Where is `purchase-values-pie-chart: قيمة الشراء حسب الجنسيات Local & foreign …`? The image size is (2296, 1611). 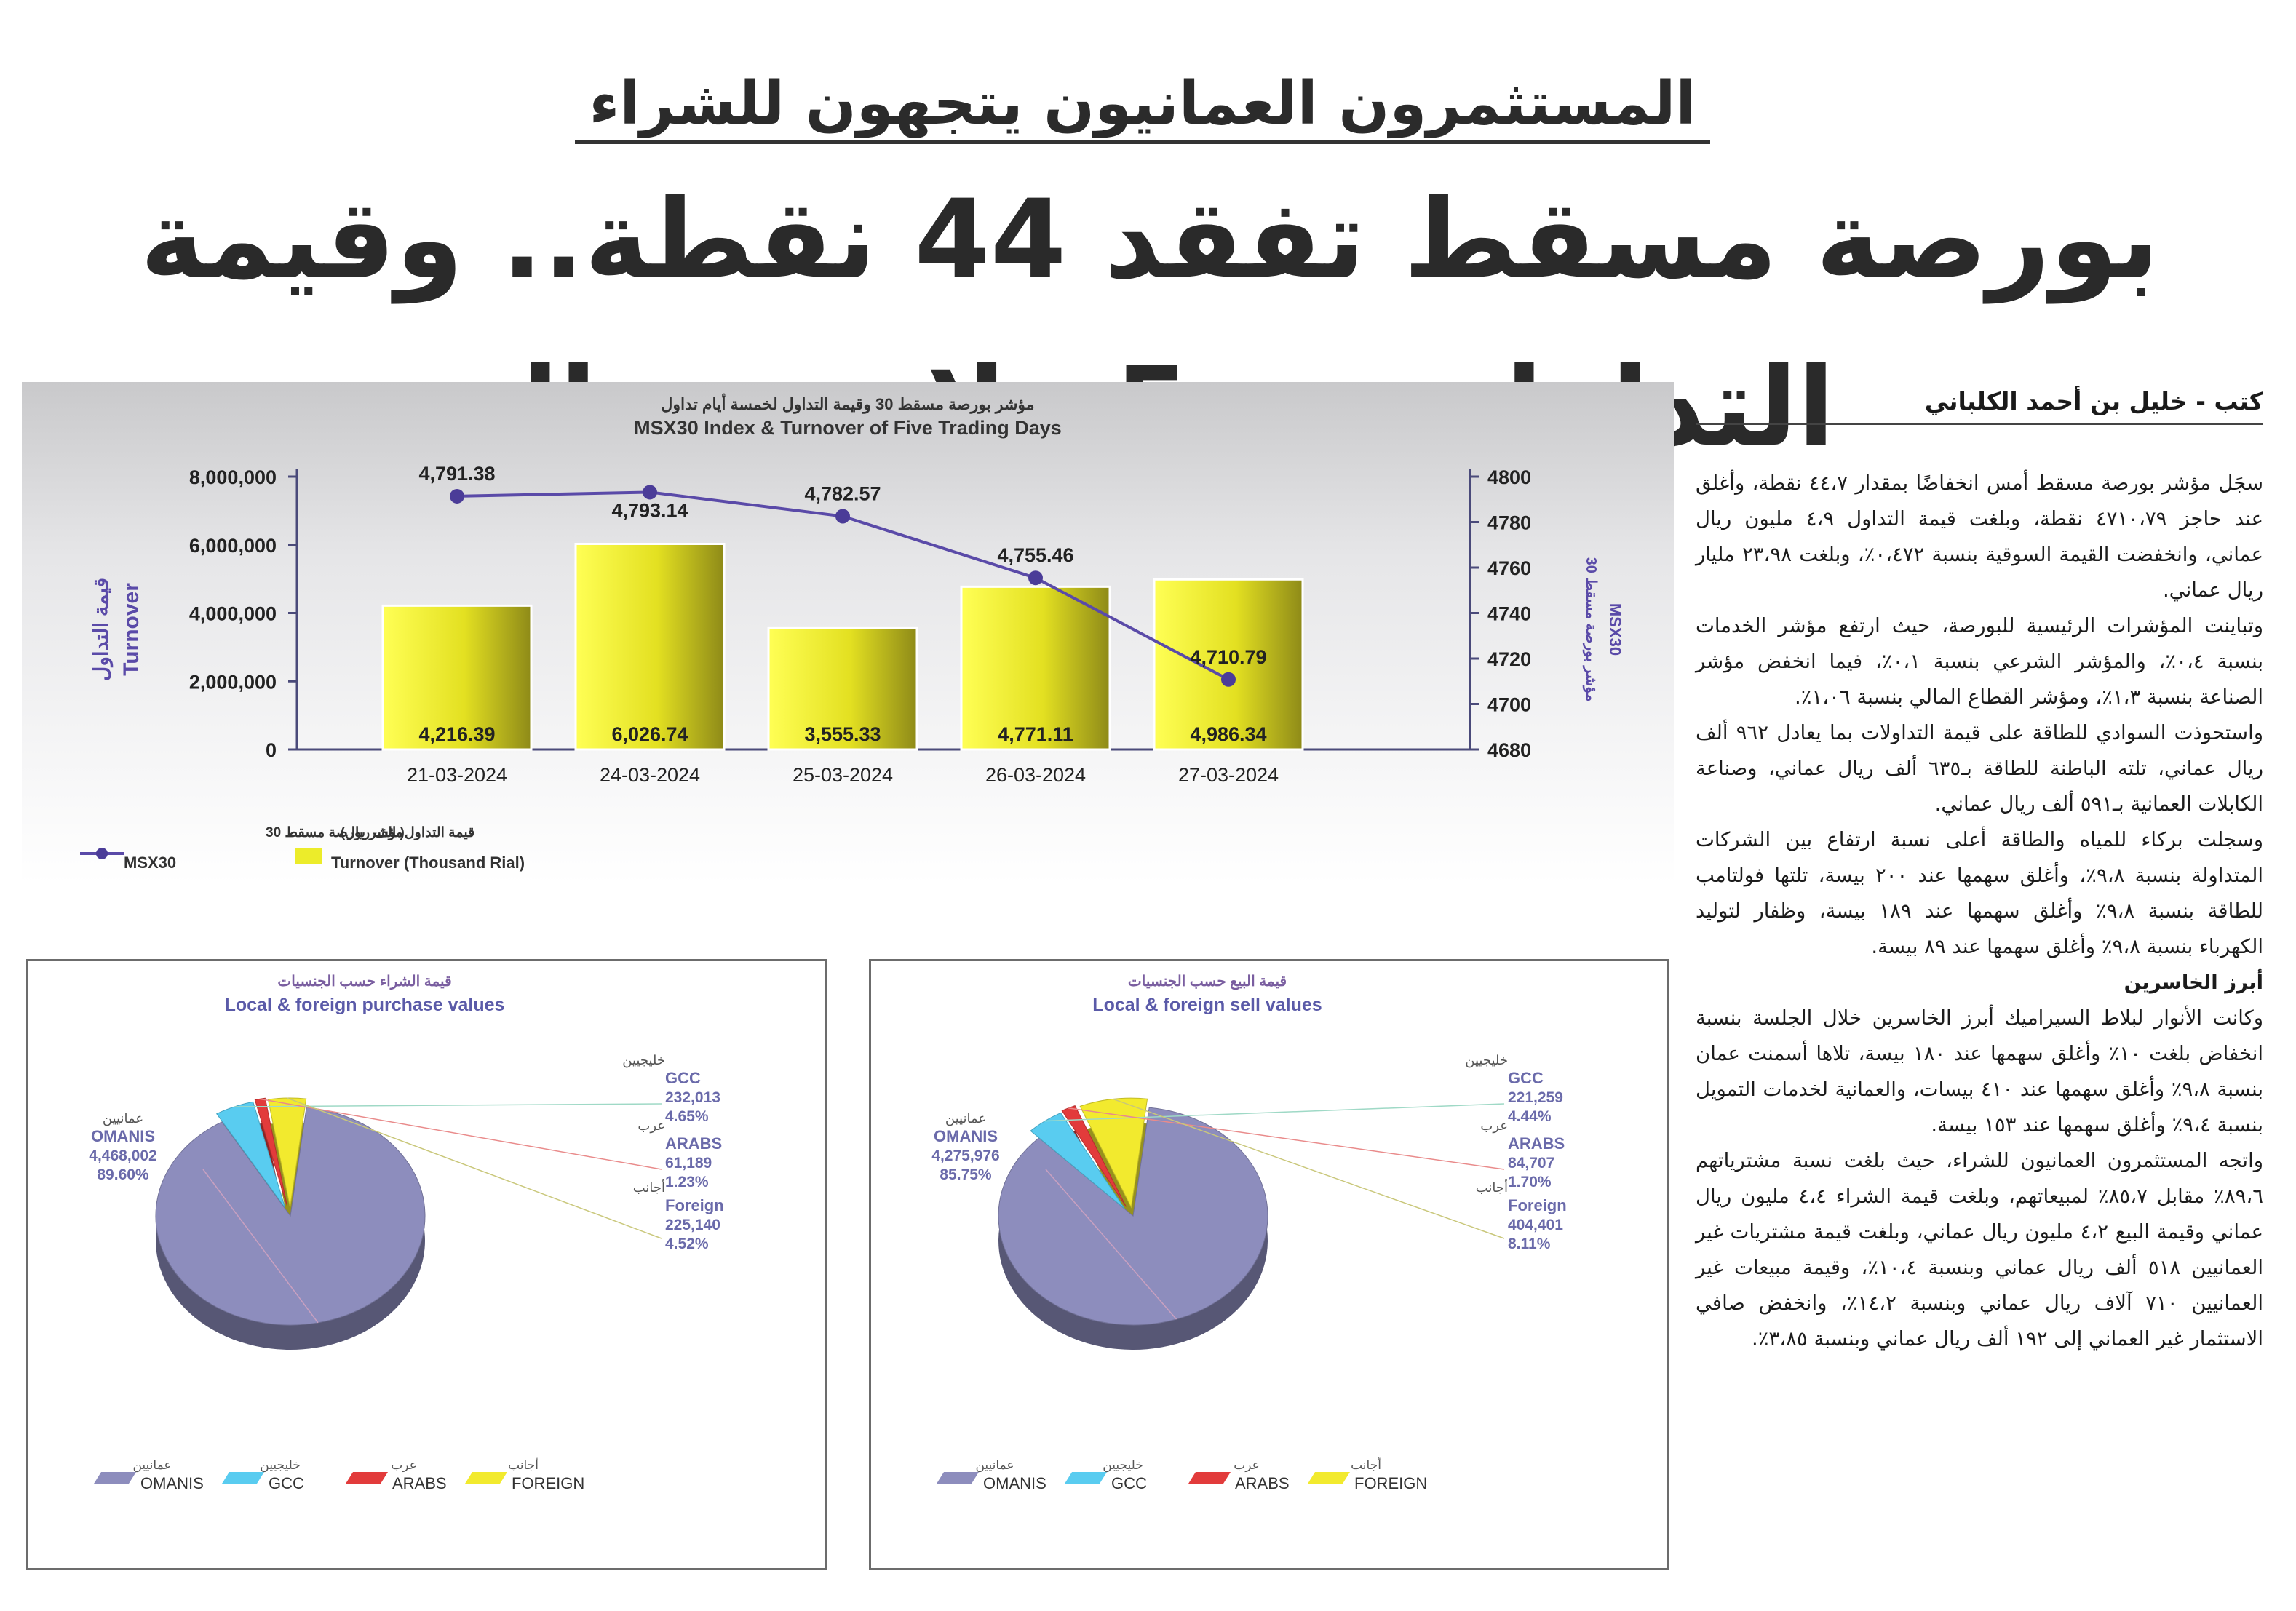
purchase-values-pie-chart: قيمة الشراء حسب الجنسيات Local & foreign … is located at coordinates (406, 1233).